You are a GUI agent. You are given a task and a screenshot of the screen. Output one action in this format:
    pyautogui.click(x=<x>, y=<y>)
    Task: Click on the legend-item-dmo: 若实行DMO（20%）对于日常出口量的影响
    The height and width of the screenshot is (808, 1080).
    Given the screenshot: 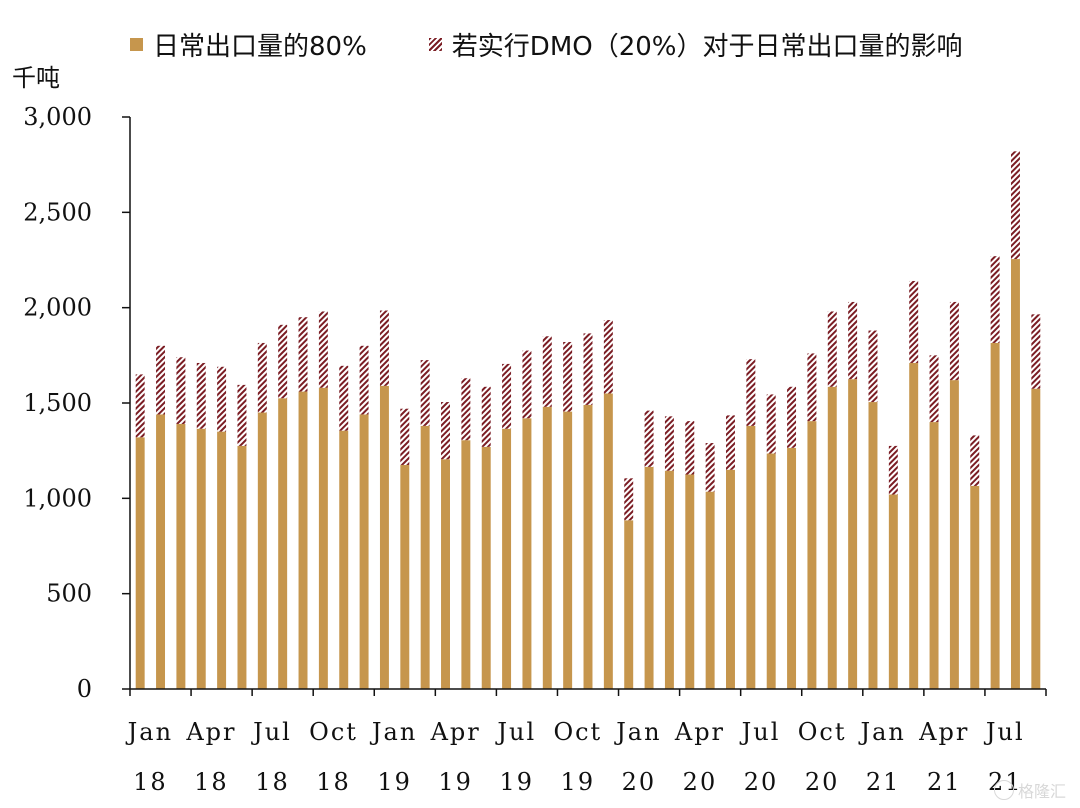 What is the action you would take?
    pyautogui.click(x=695, y=44)
    